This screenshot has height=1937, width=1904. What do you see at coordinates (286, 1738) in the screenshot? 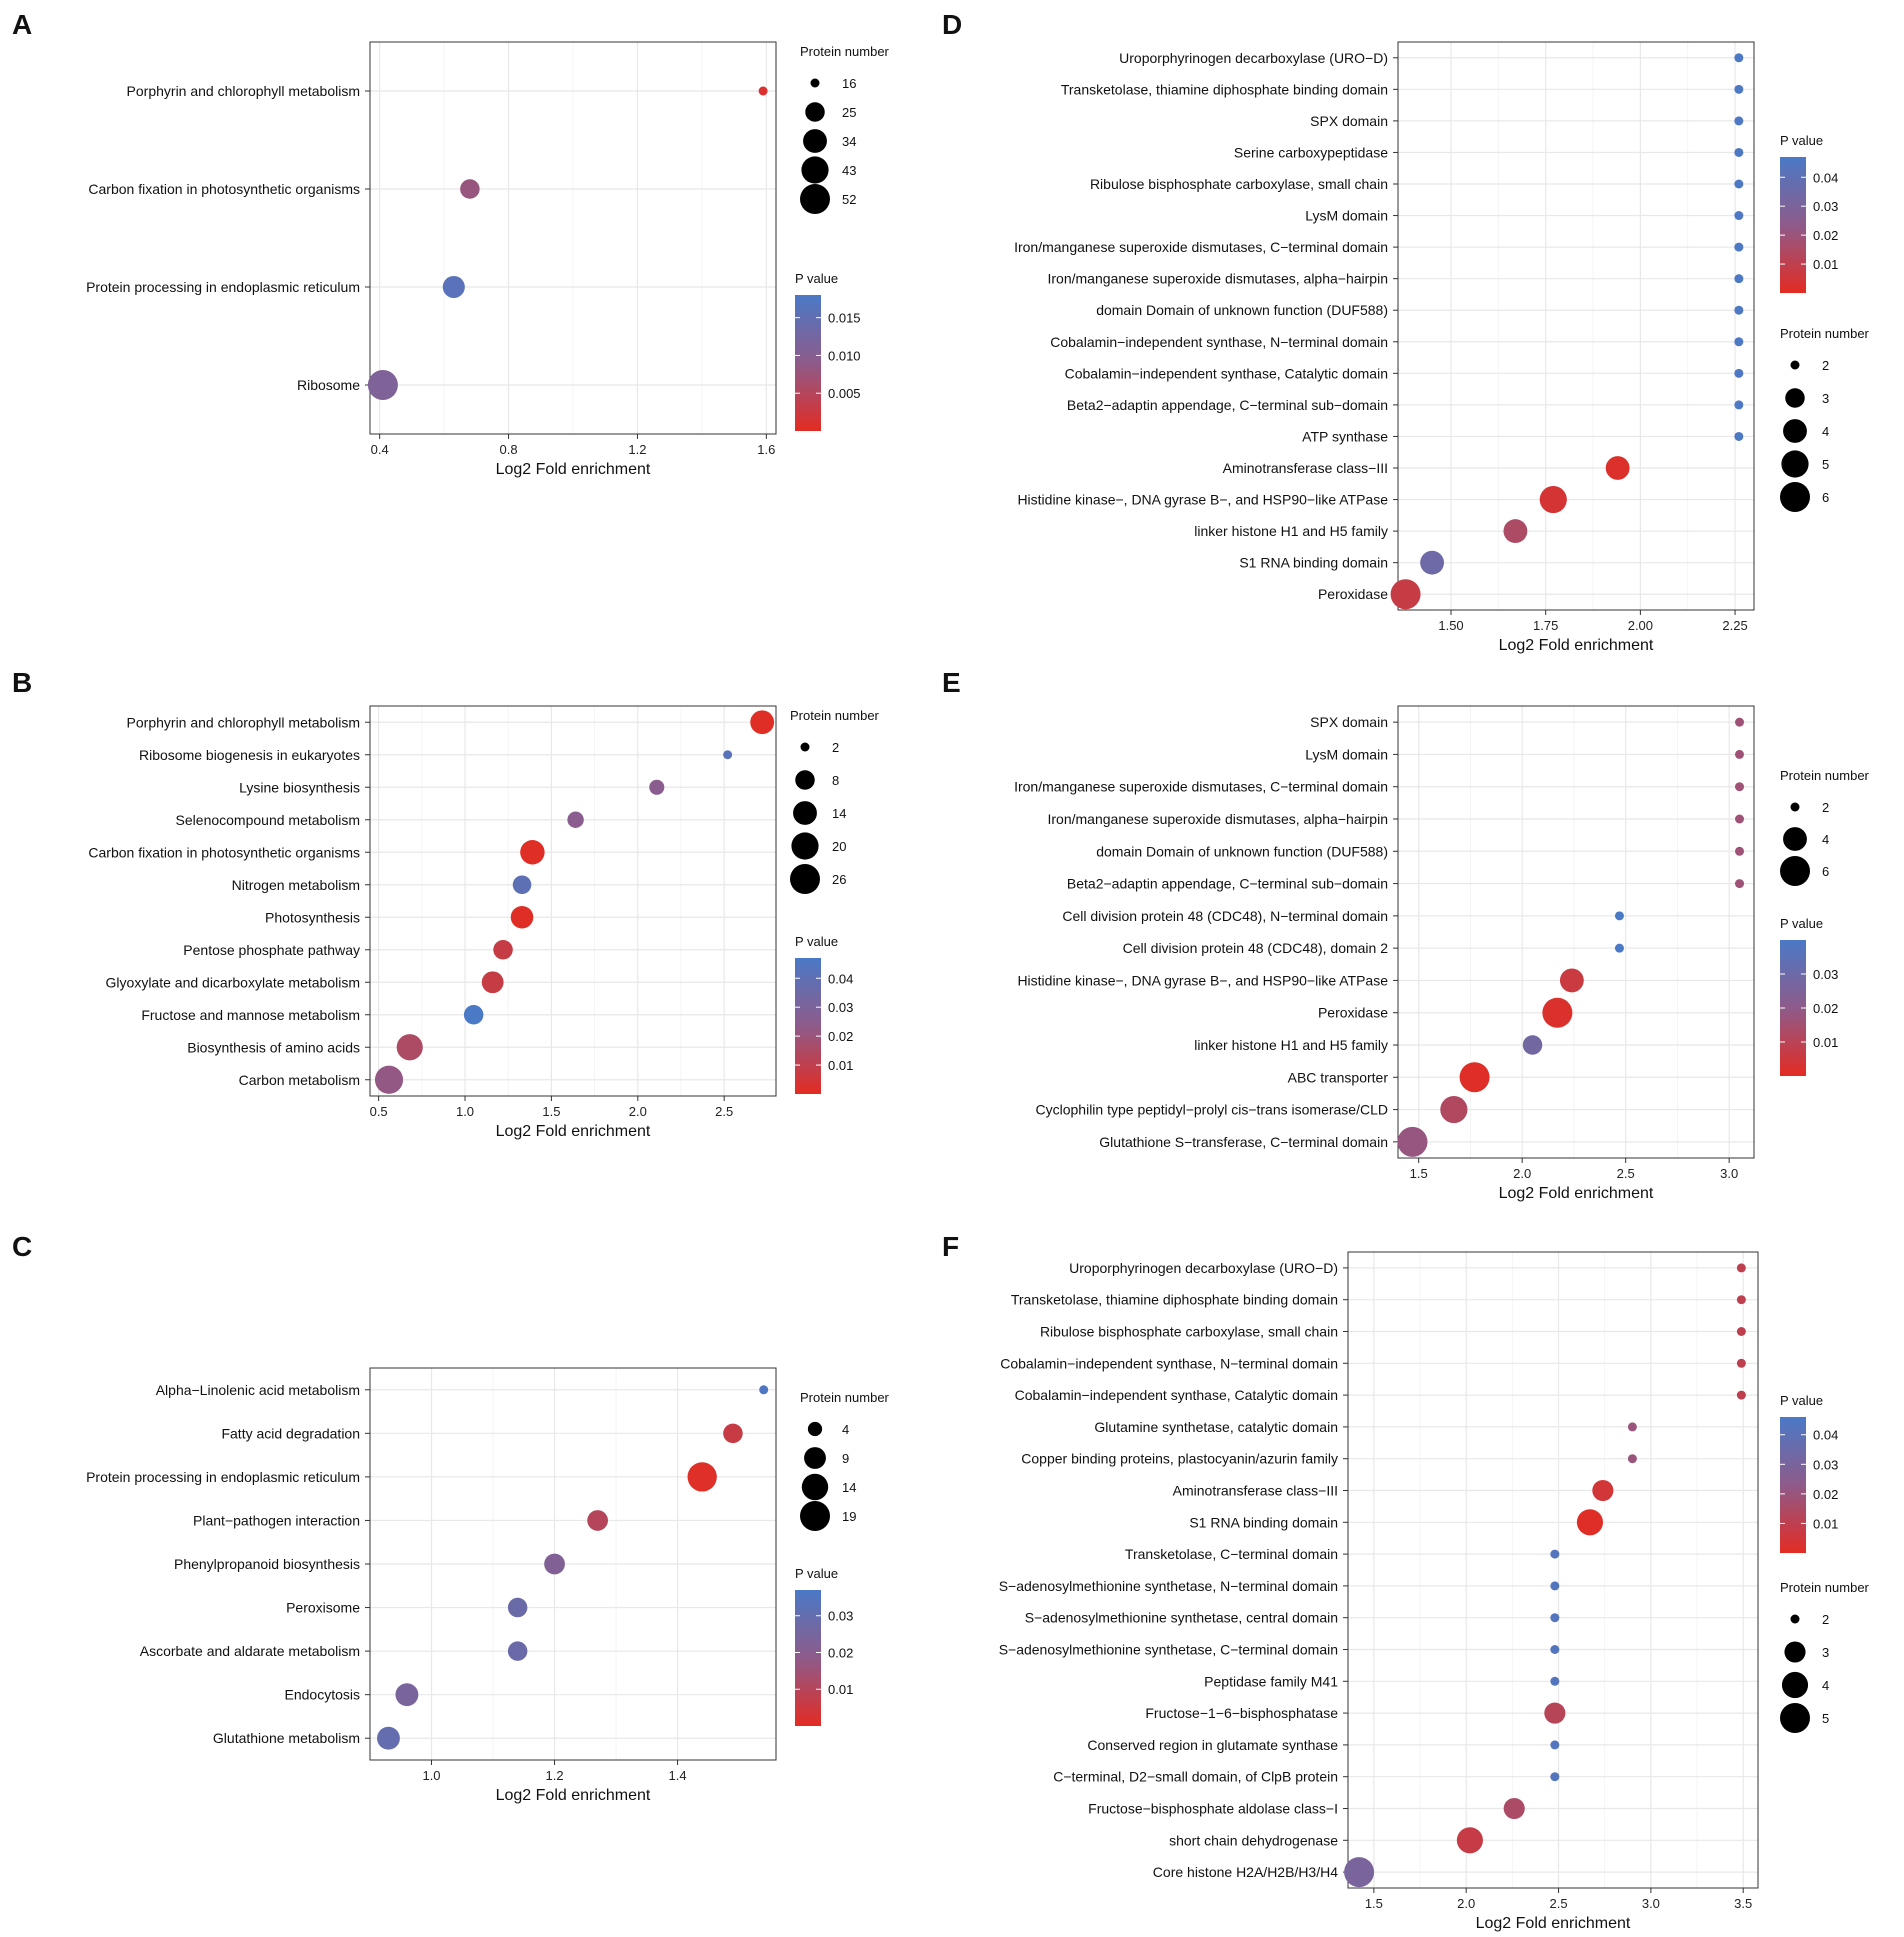
I see `category-label: Glutathione metabolism` at bounding box center [286, 1738].